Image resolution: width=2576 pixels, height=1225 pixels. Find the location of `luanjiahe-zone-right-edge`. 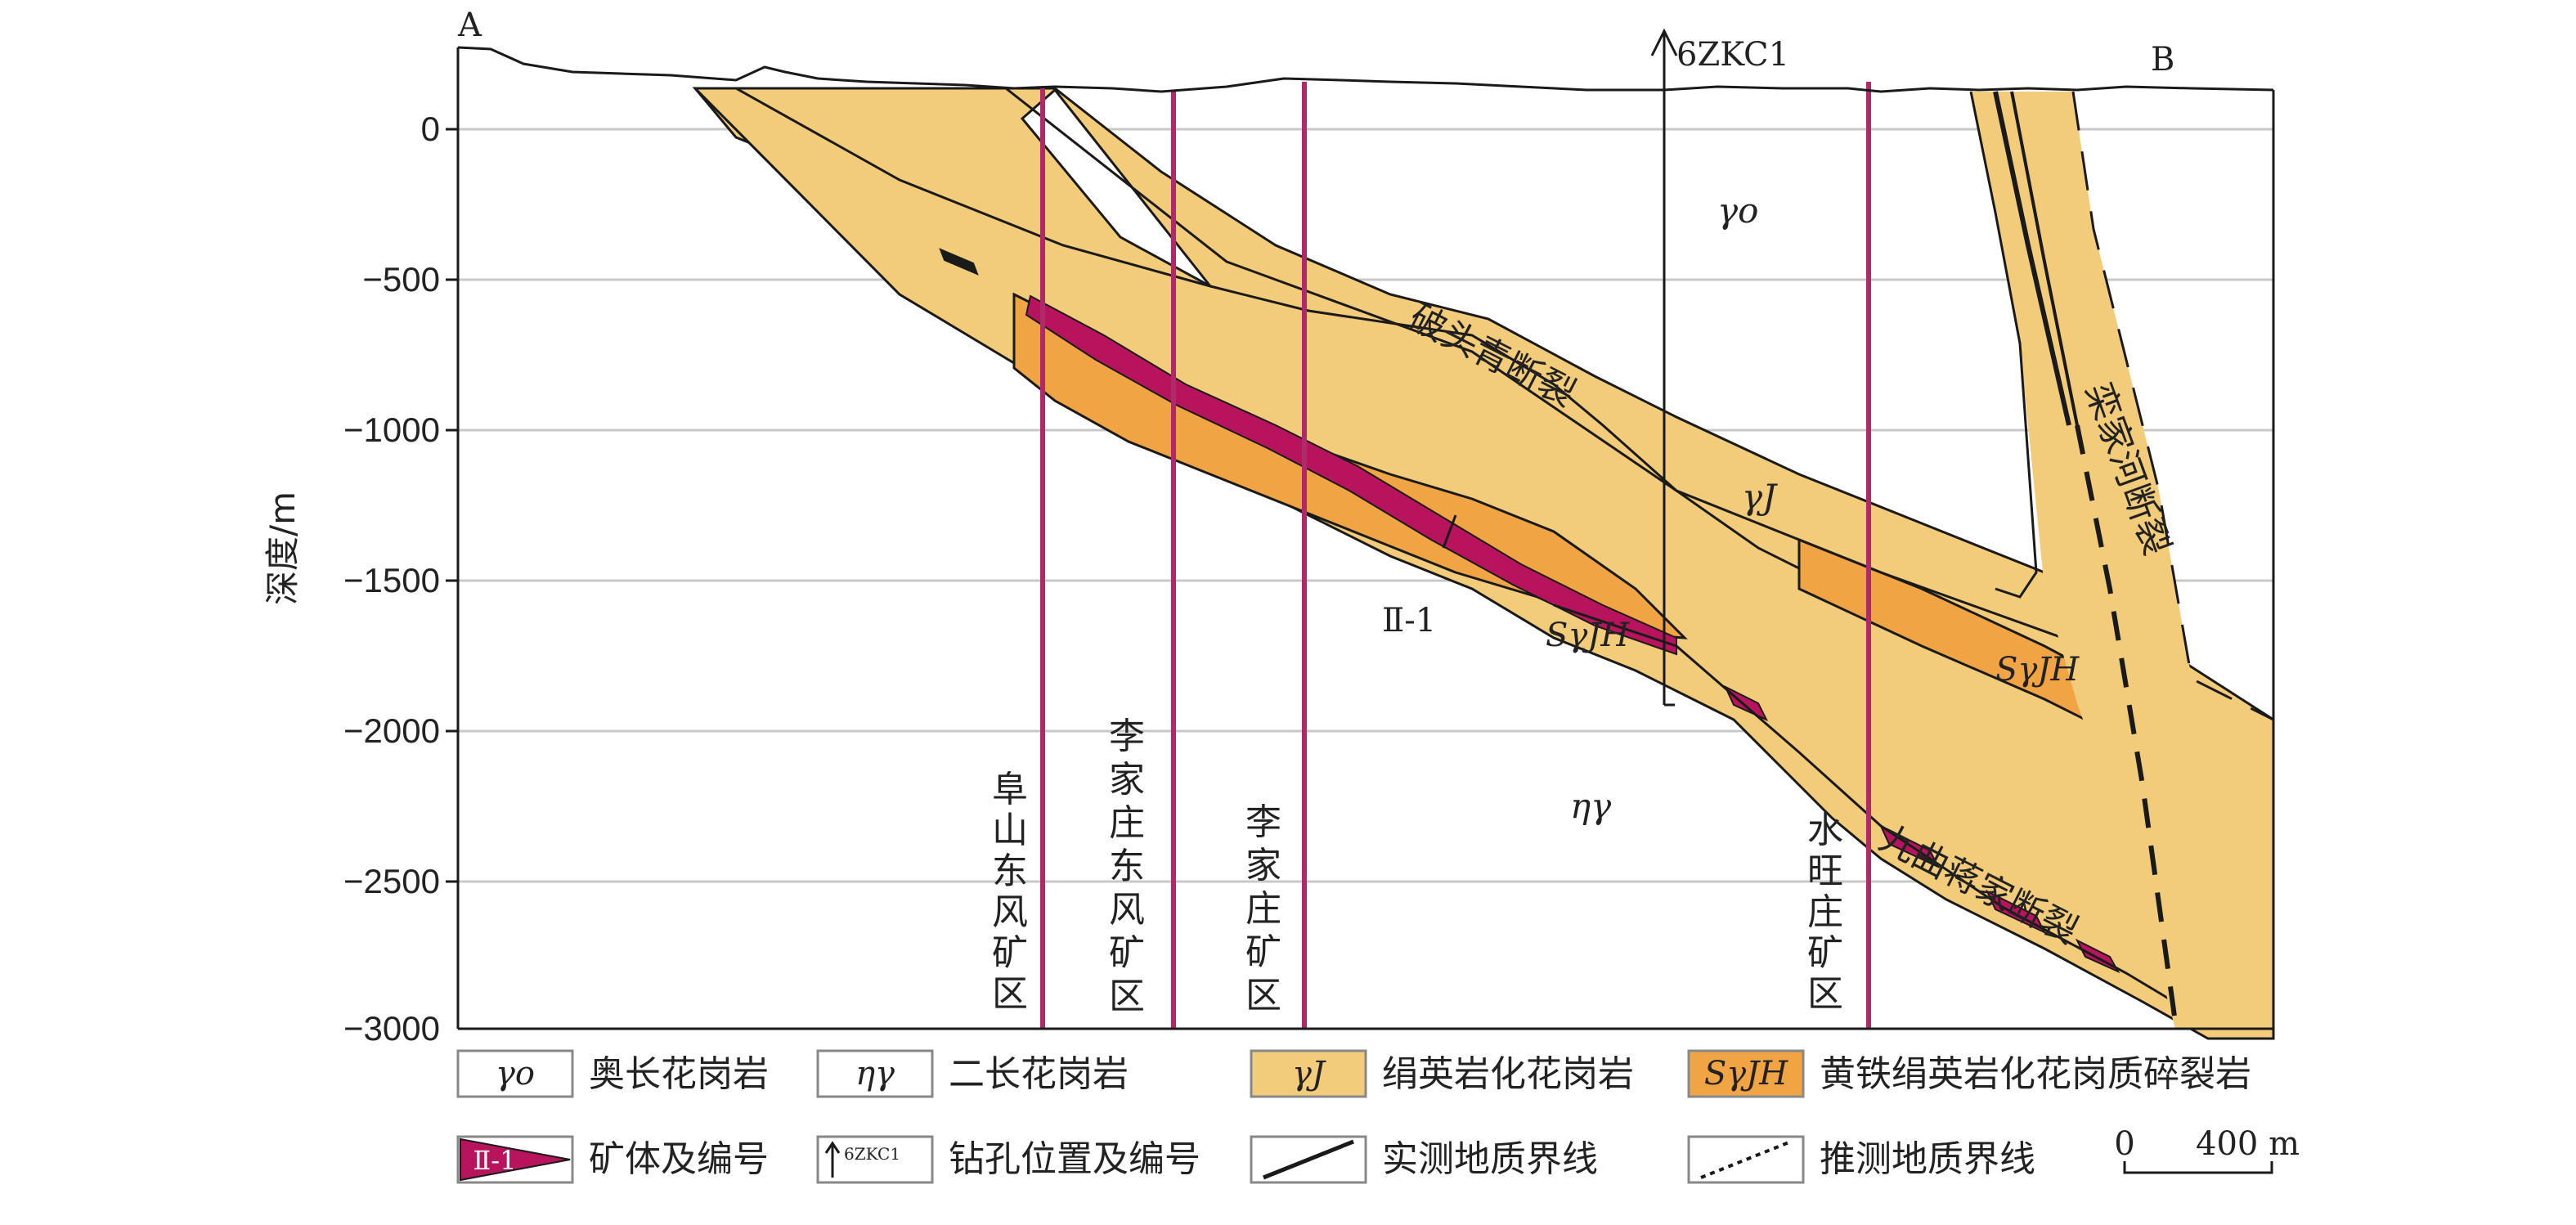

luanjiahe-zone-right-edge is located at coordinates (2172, 406).